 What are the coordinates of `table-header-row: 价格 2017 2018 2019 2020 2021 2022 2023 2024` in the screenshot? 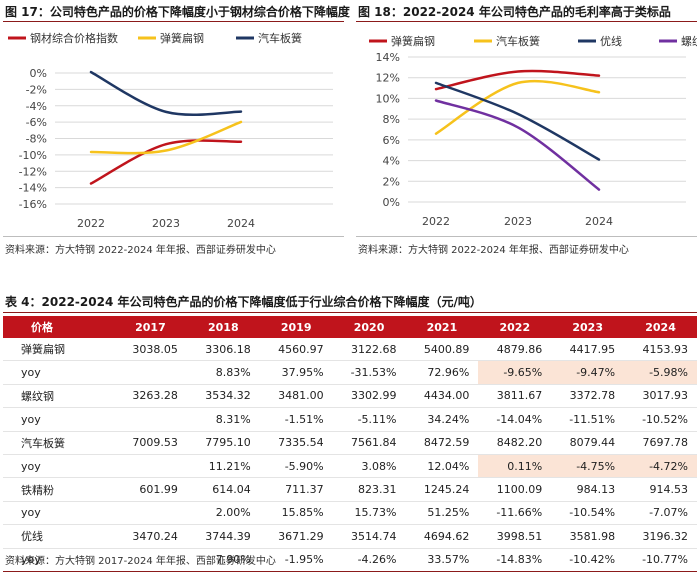 It's located at (350, 327).